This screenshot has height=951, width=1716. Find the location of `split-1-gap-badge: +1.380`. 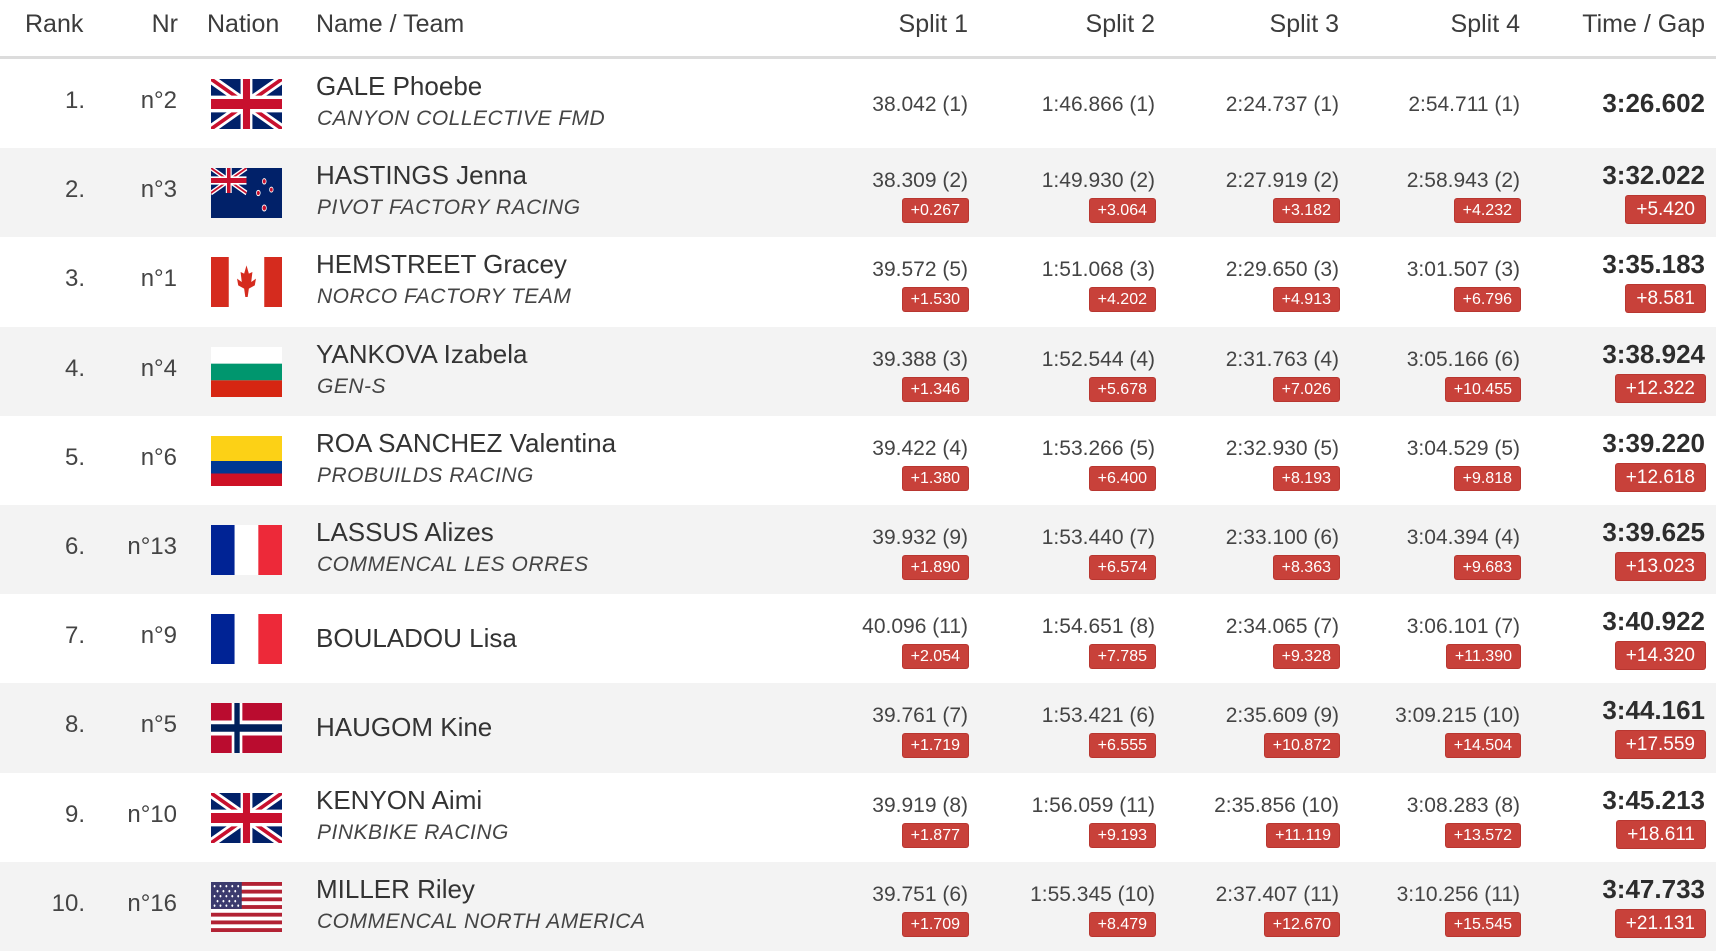

split-1-gap-badge: +1.380 is located at coordinates (935, 478).